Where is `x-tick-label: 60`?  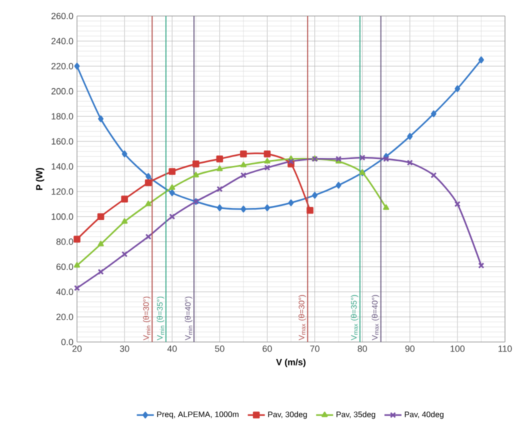 x-tick-label: 60 is located at coordinates (267, 349).